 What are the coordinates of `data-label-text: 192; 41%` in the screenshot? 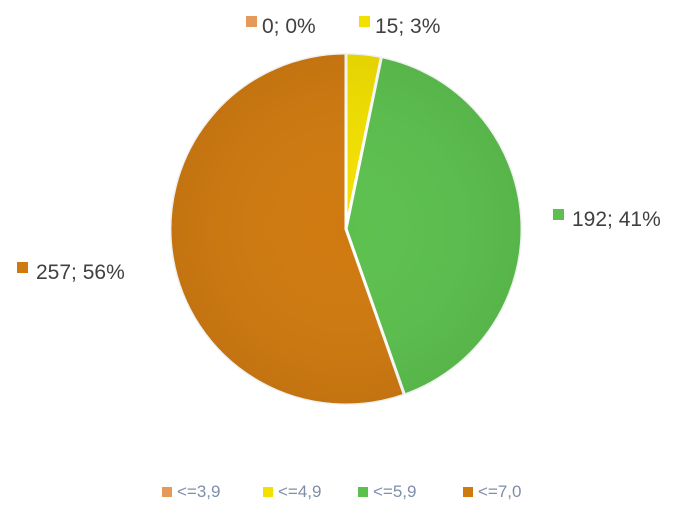 It's located at (616, 219).